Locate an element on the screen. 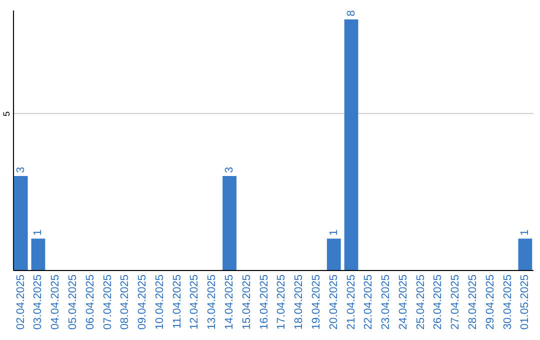 The width and height of the screenshot is (540, 340). x-tick-label: 06.04.2025 is located at coordinates (90, 302).